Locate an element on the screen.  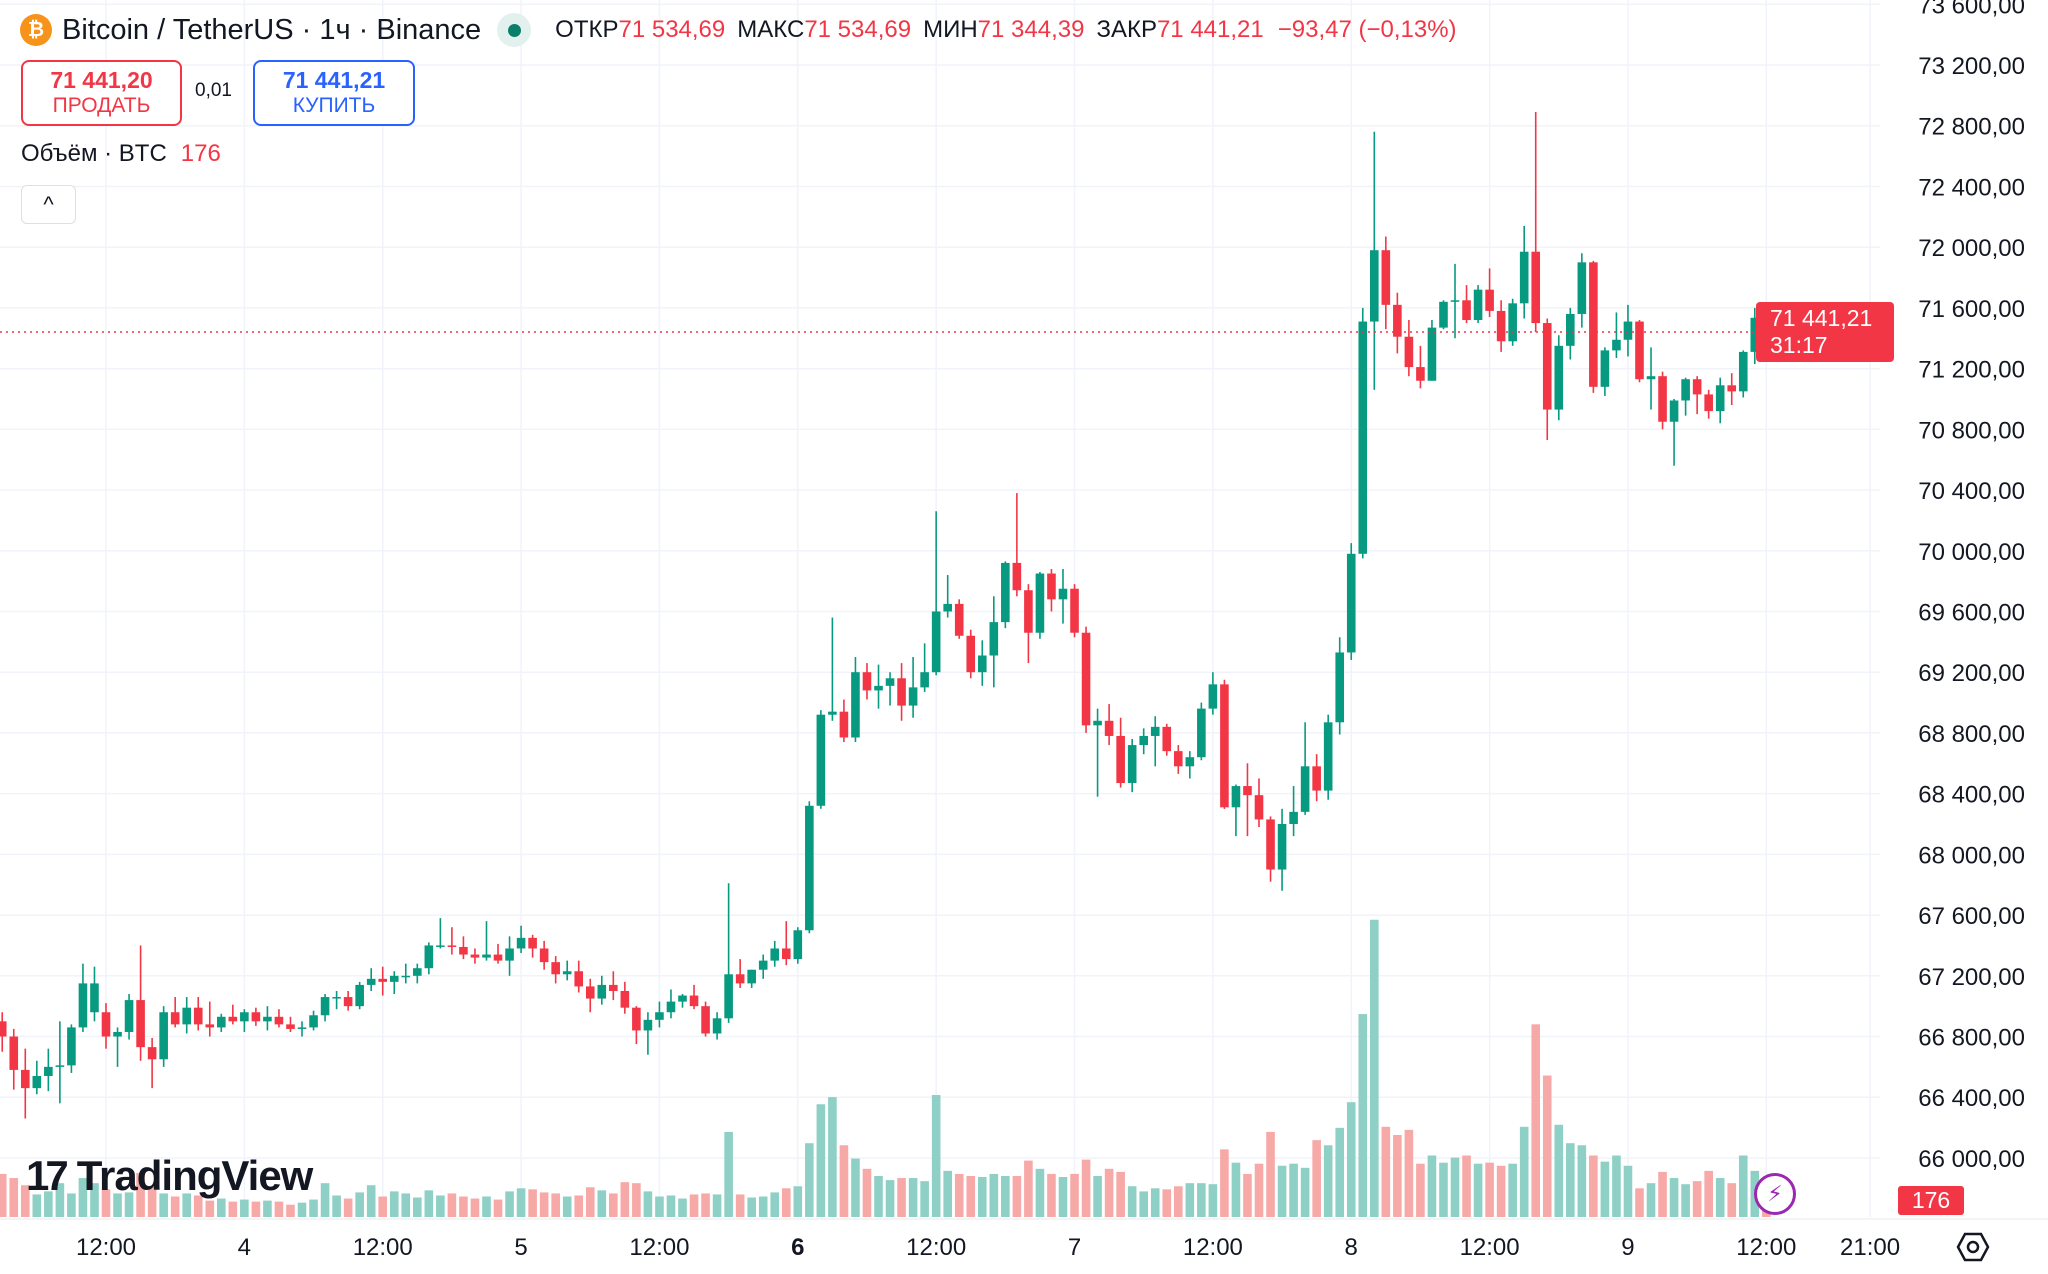
time-axis-label: 12:00 is located at coordinates (1213, 1247).